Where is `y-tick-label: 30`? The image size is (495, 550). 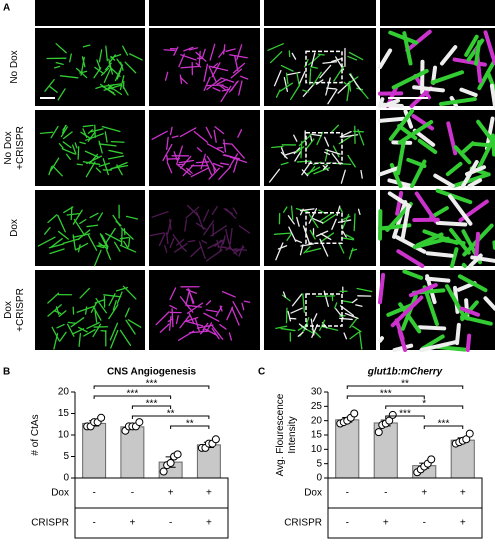
y-tick-label: 30 is located at coordinates (317, 392).